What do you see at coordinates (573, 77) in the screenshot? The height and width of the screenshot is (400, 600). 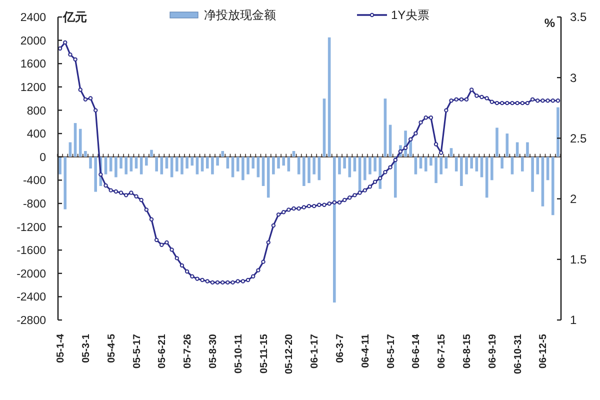 I see `y2-tick-label: 3` at bounding box center [573, 77].